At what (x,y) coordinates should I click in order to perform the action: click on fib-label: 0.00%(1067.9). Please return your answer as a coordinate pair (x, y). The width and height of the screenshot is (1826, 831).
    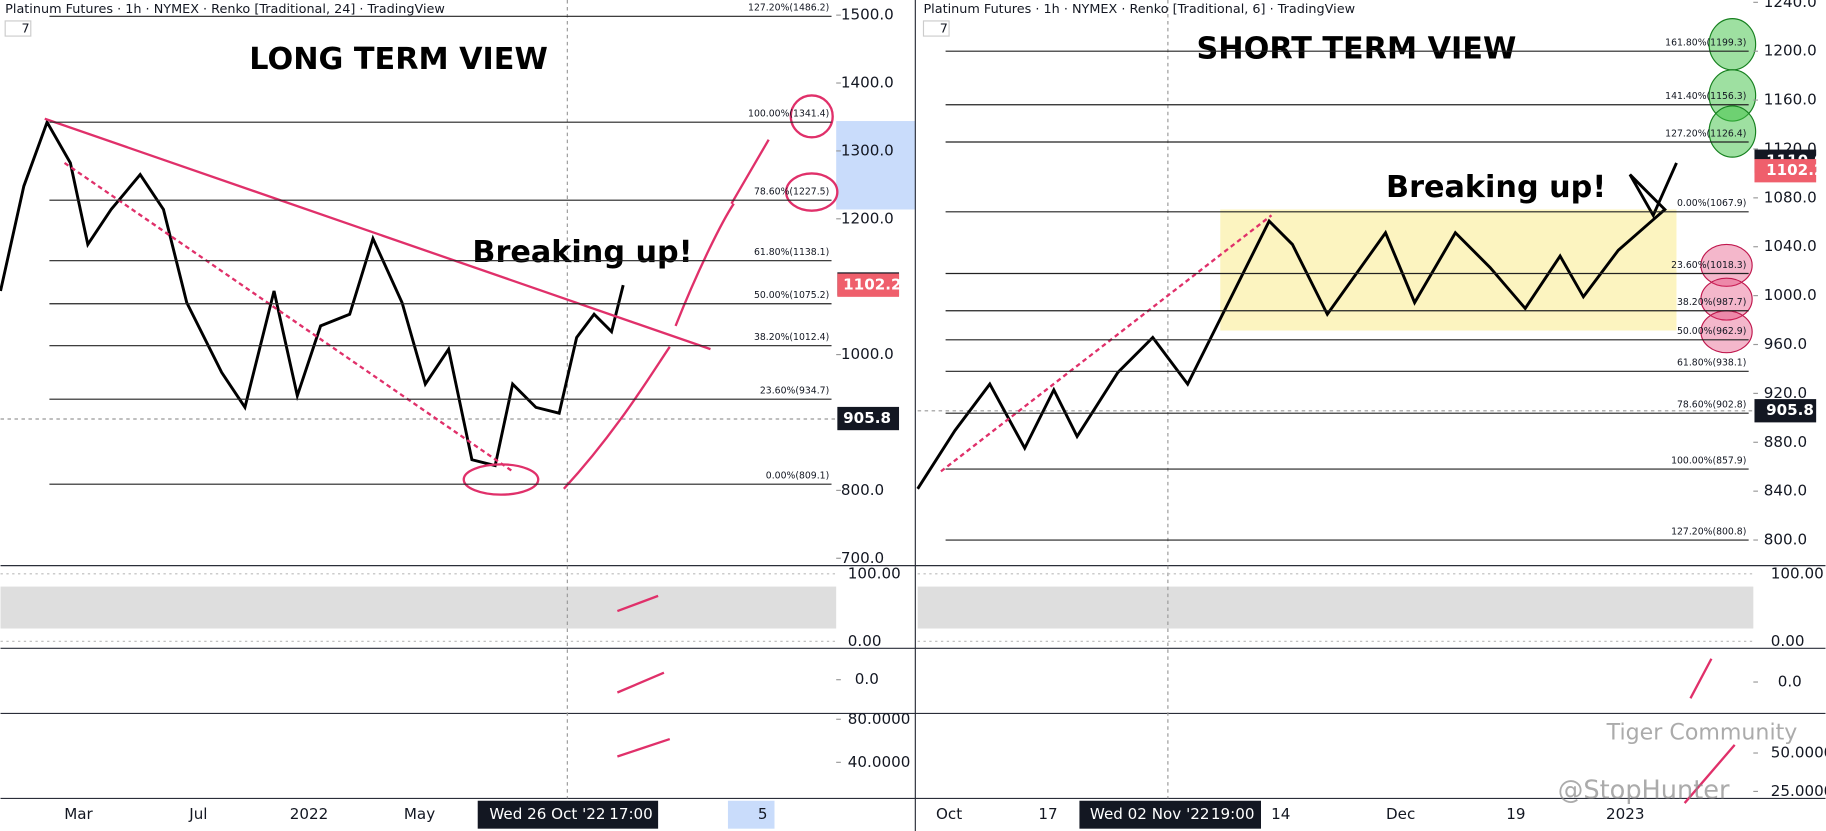
    Looking at the image, I should click on (1711, 203).